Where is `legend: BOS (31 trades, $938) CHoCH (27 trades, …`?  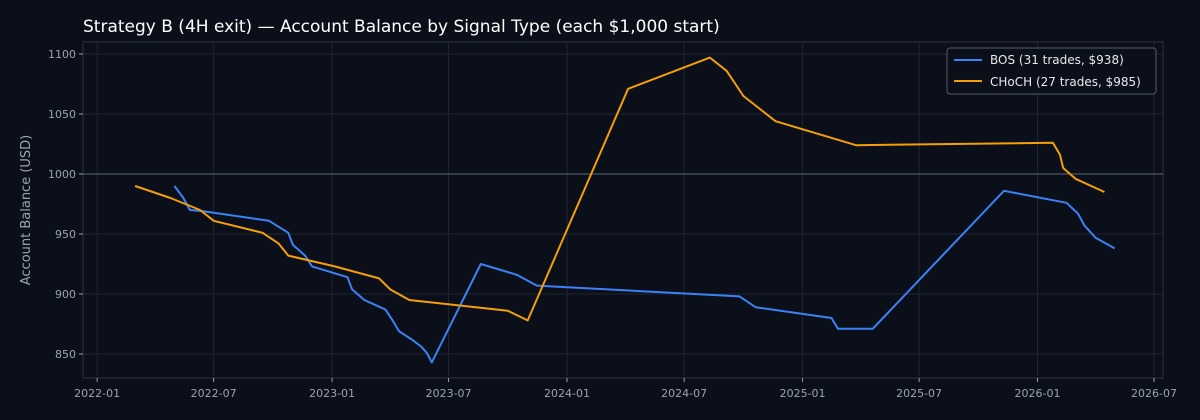 legend: BOS (31 trades, $938) CHoCH (27 trades, … is located at coordinates (1051, 71).